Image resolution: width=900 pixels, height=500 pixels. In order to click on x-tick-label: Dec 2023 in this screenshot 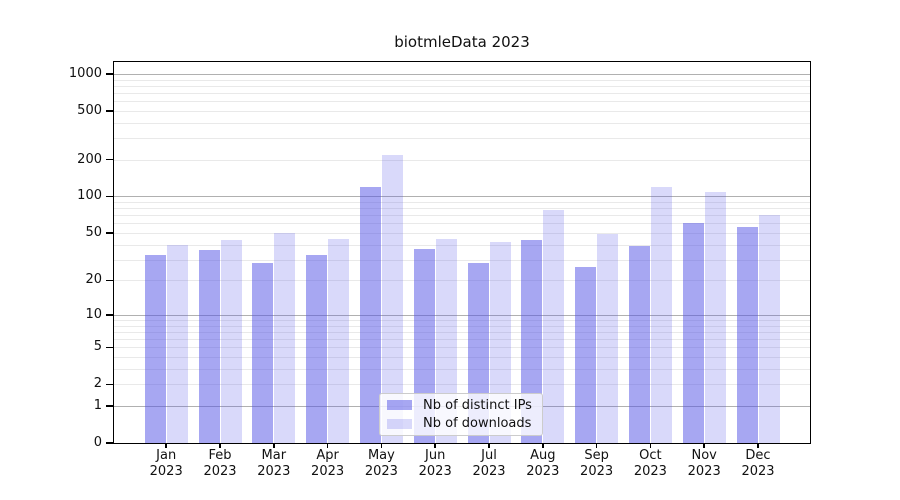, I will do `click(758, 463)`.